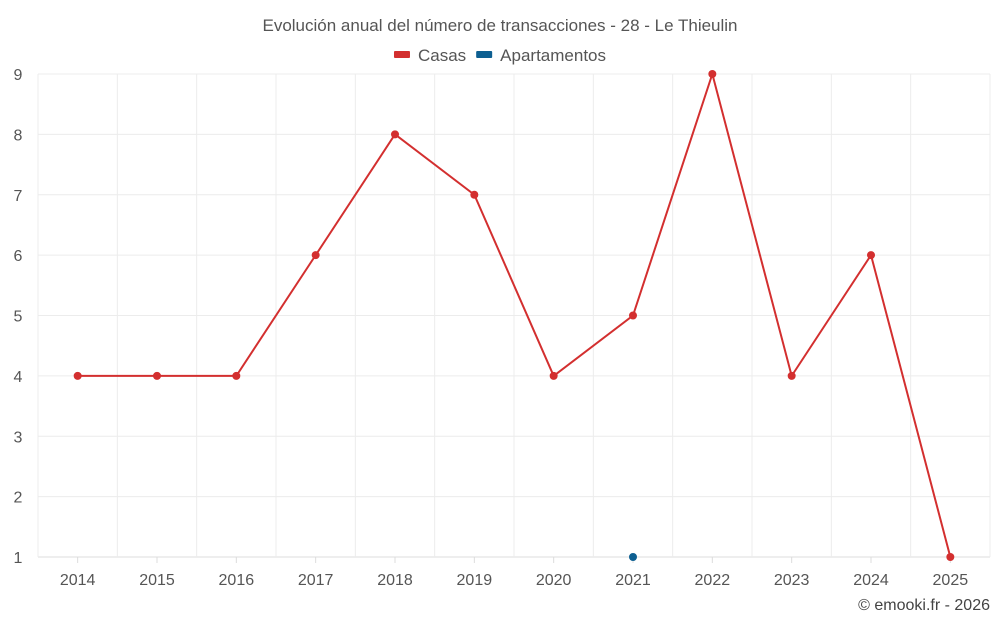 This screenshot has height=625, width=1000. Describe the element at coordinates (18, 377) in the screenshot. I see `y-tick-label: 4` at that location.